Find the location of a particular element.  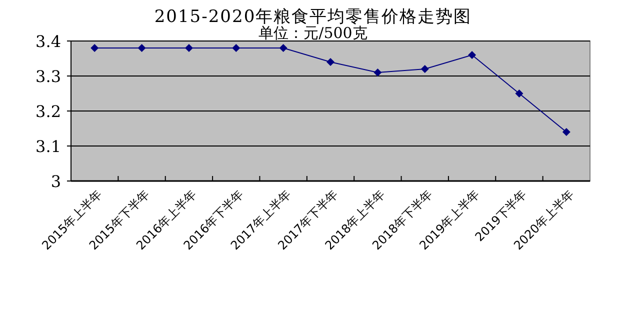

y-tick-label: 3.2 is located at coordinates (48, 111).